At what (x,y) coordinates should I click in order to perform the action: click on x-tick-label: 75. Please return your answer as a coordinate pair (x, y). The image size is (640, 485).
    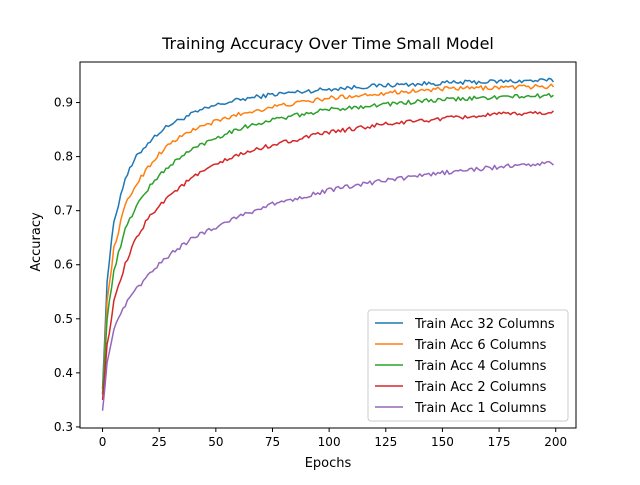
    Looking at the image, I should click on (272, 442).